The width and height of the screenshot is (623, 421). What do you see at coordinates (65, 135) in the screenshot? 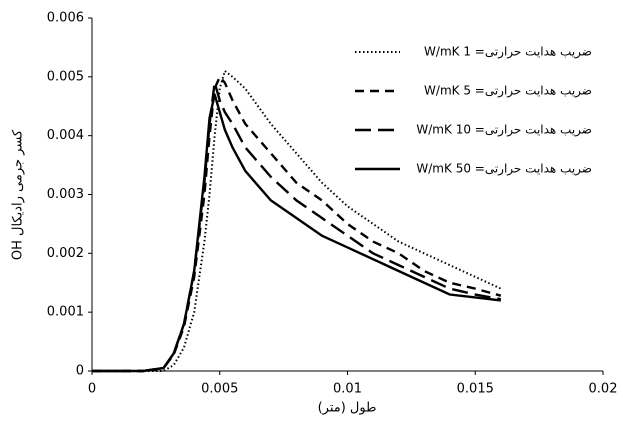
I see `y-tick-label: 0.004` at bounding box center [65, 135].